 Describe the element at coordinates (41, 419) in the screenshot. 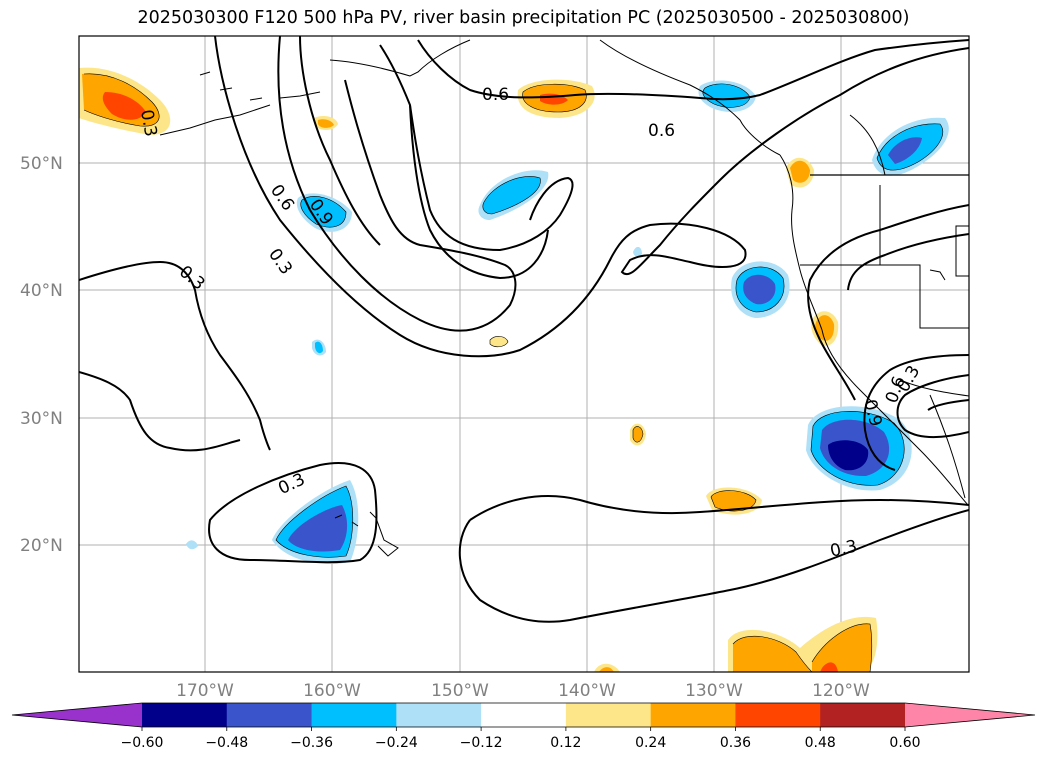

I see `lat-label: 30°N` at that location.